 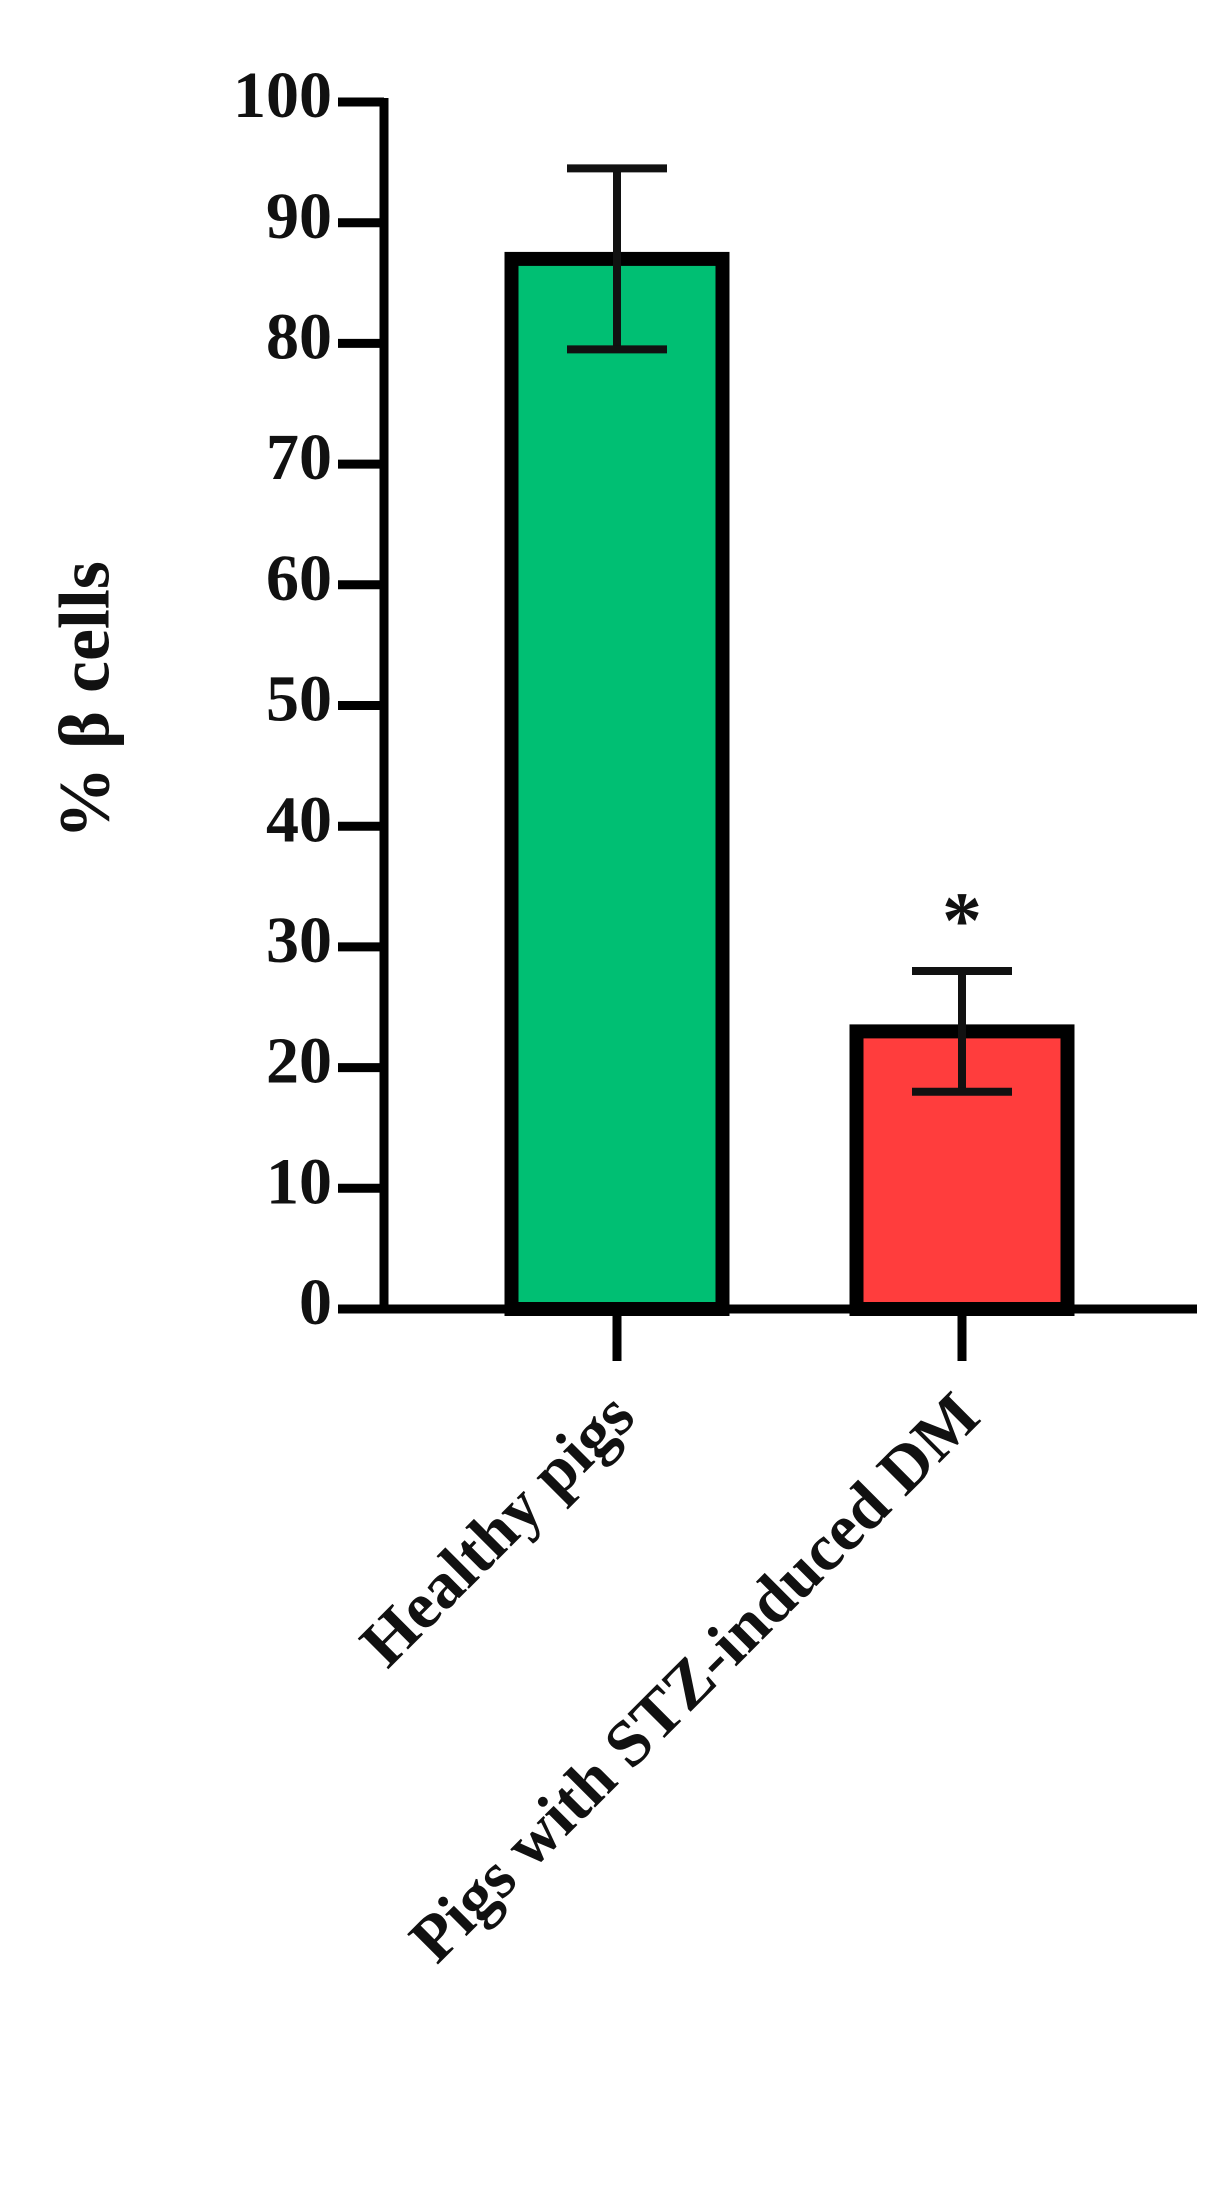 I want to click on y-tick-label: 20, so click(x=299, y=1061).